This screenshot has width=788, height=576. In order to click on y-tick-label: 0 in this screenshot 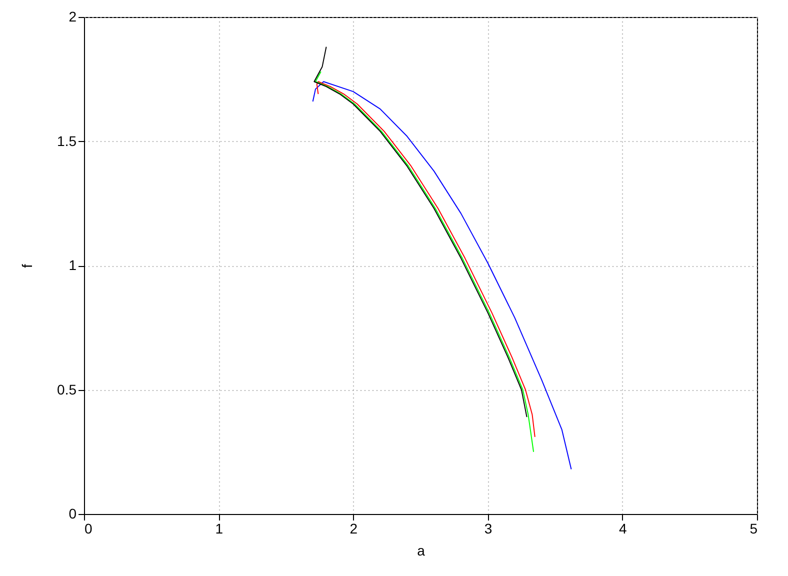, I will do `click(72, 514)`.